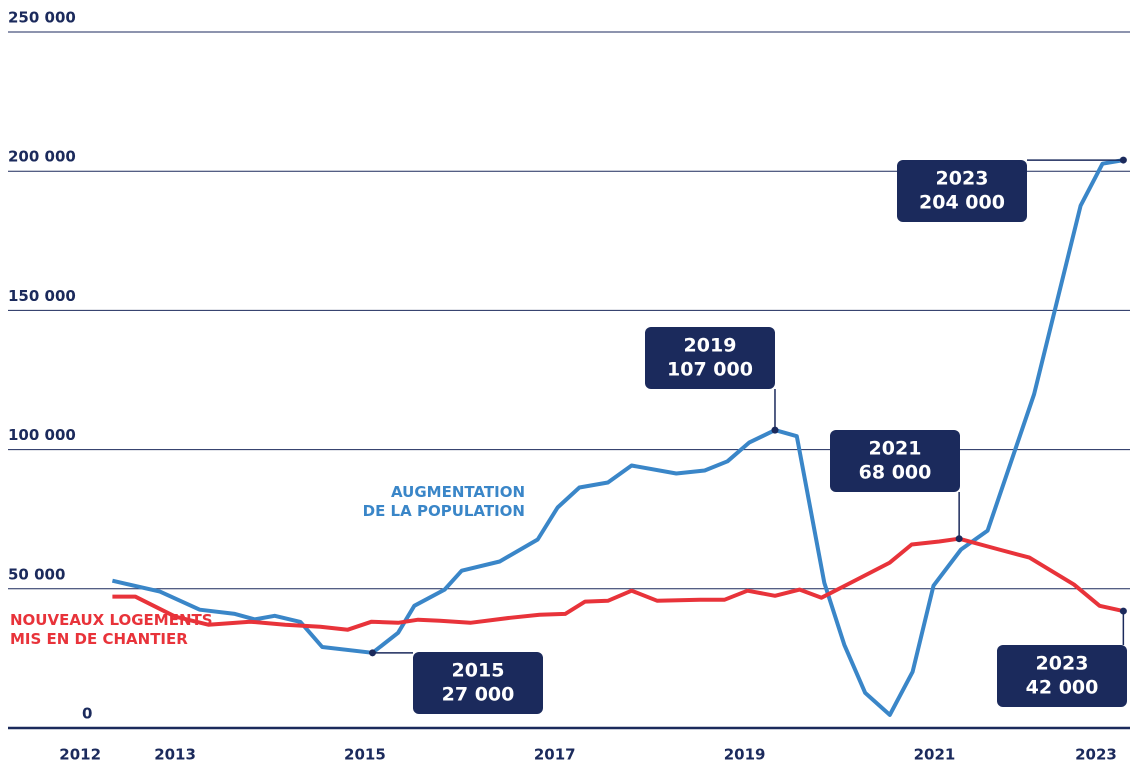  I want to click on y-tick-label: 100 000, so click(42, 435).